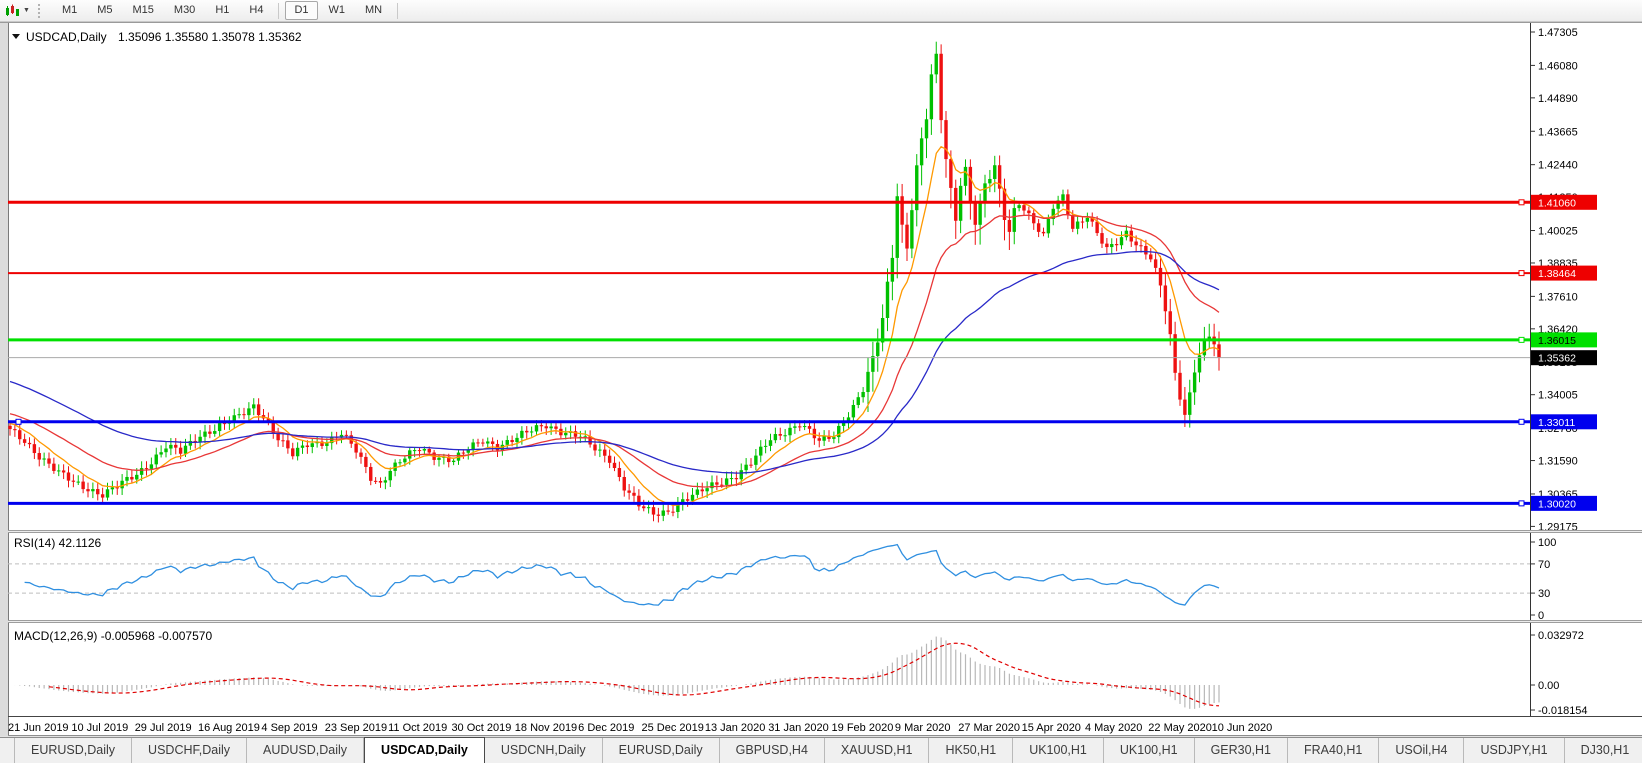  Describe the element at coordinates (143, 10) in the screenshot. I see `timeframe-button-m15: M15` at that location.